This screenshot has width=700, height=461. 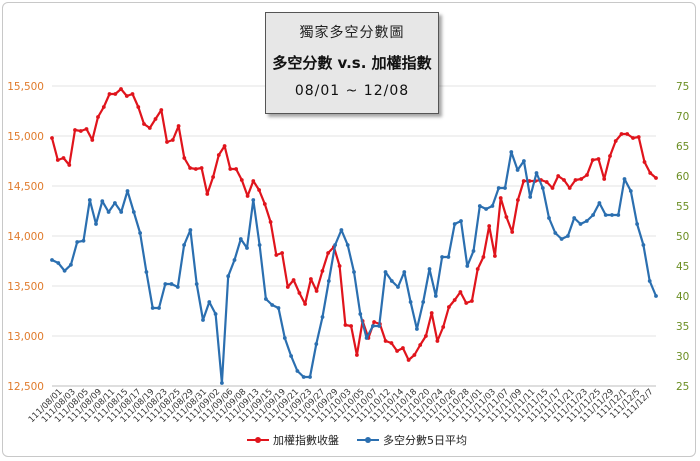 What do you see at coordinates (682, 147) in the screenshot?
I see `right-tick-label: 65` at bounding box center [682, 147].